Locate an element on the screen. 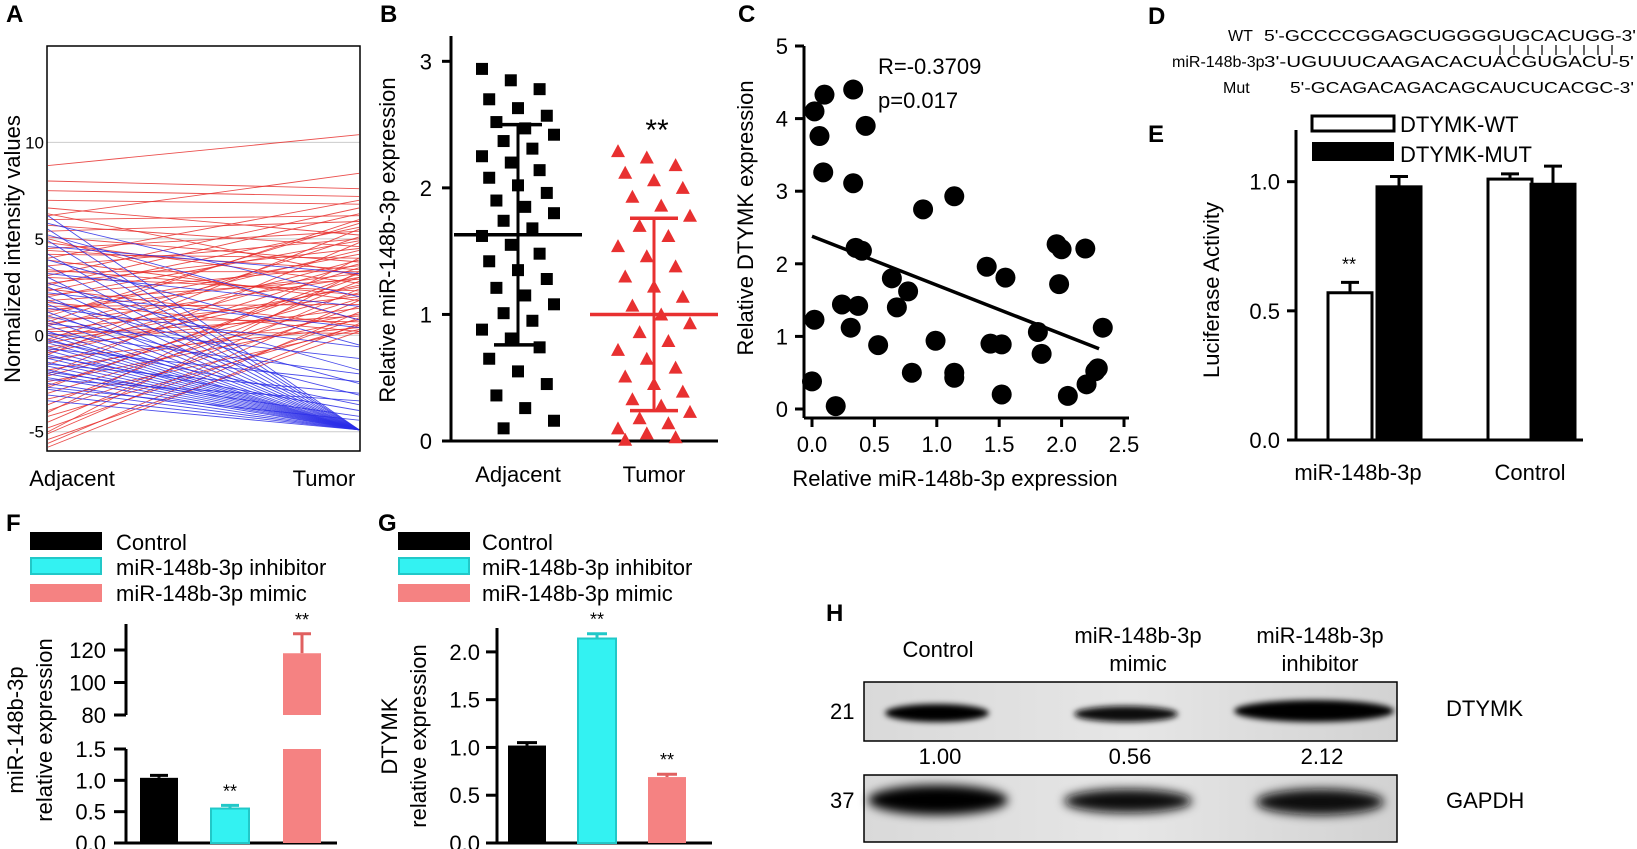 This screenshot has width=1637, height=849. panel-c-p-value: p=0.017 is located at coordinates (918, 100).